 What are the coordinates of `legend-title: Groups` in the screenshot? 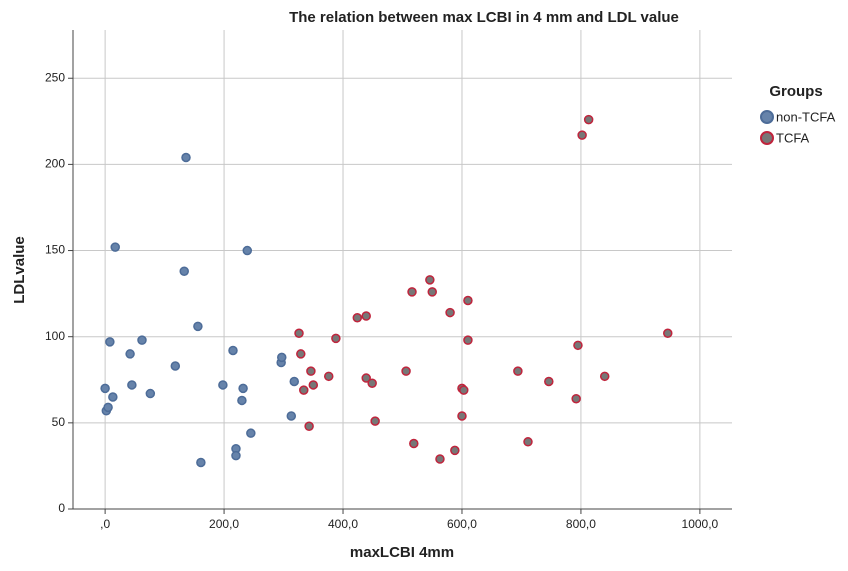 It's located at (795, 91).